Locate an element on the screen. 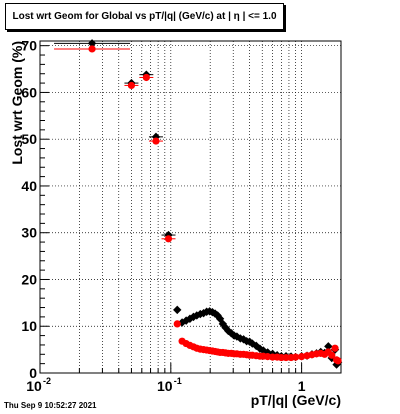 The width and height of the screenshot is (400, 414). y-tick-label: 20 is located at coordinates (29, 279).